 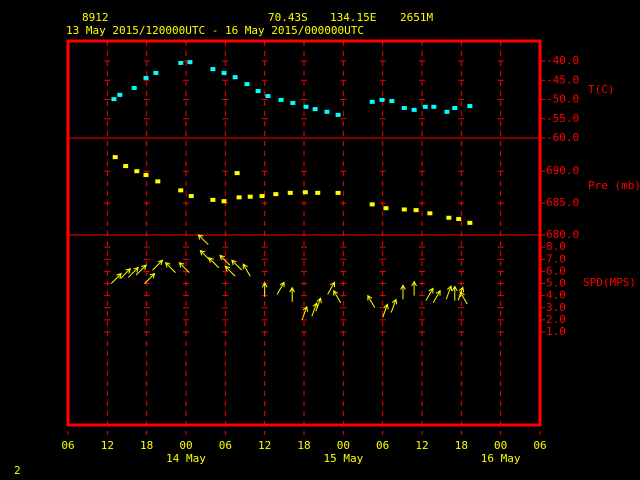 I want to click on y-tick-label: 8.0, so click(x=556, y=246).